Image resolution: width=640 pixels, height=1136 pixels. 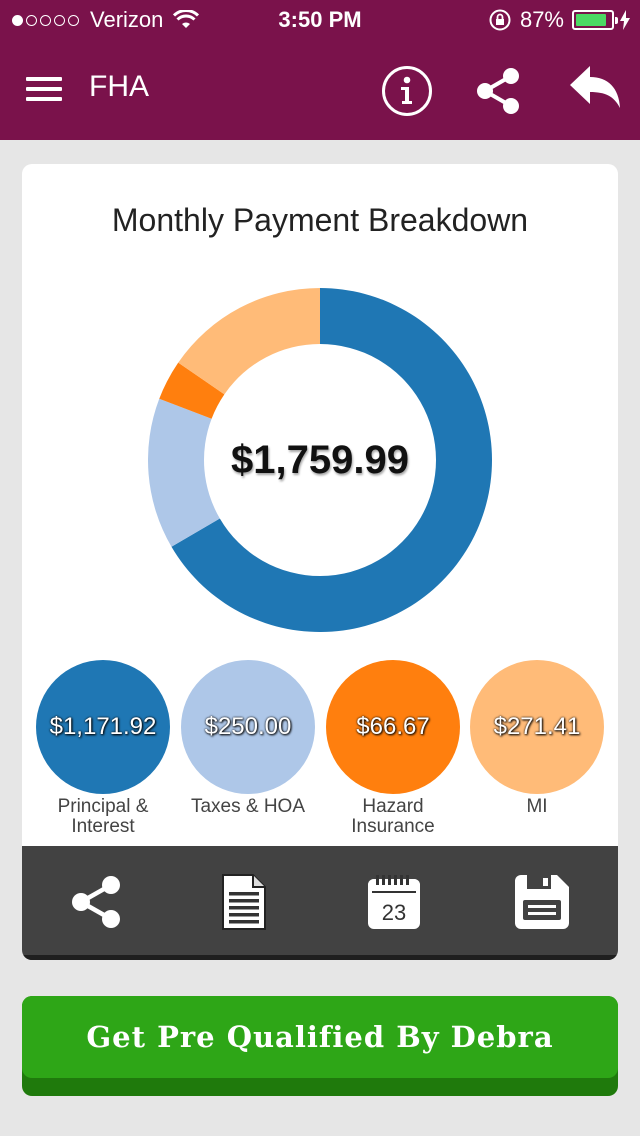 I want to click on legend-amount: $271.41, so click(x=537, y=726).